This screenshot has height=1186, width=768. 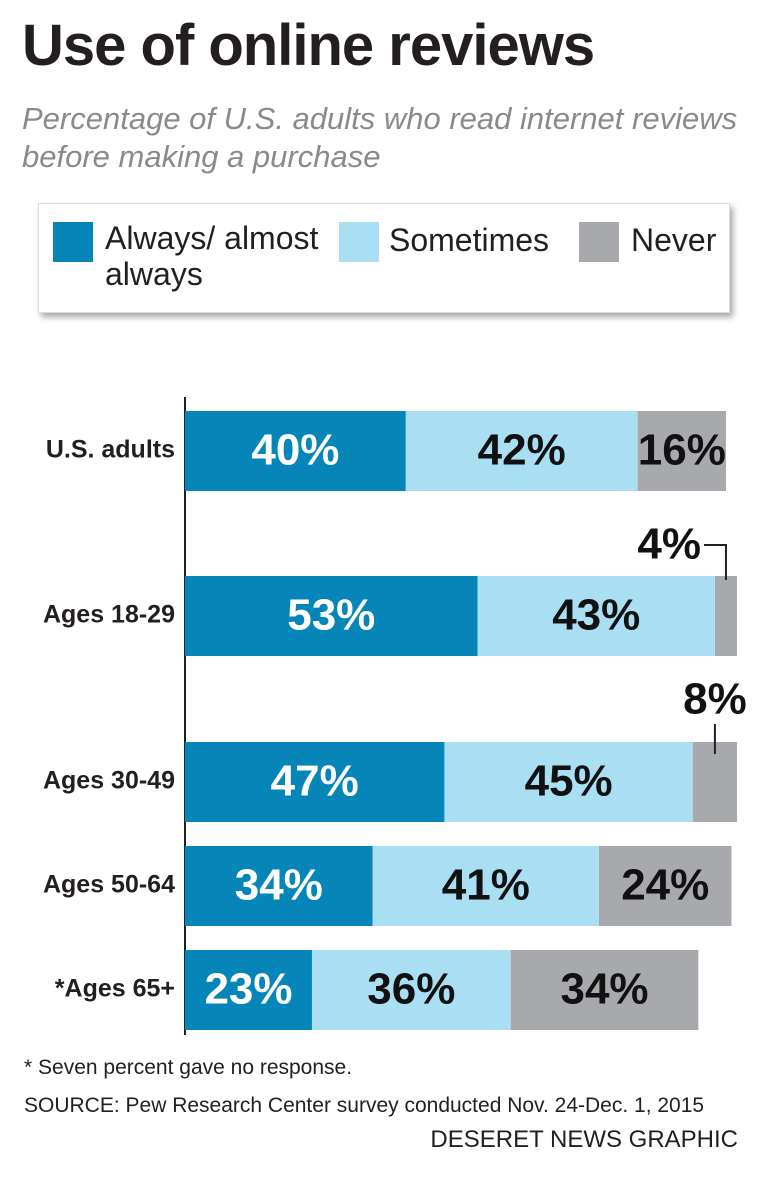 What do you see at coordinates (469, 240) in the screenshot?
I see `legend-label: Sometimes` at bounding box center [469, 240].